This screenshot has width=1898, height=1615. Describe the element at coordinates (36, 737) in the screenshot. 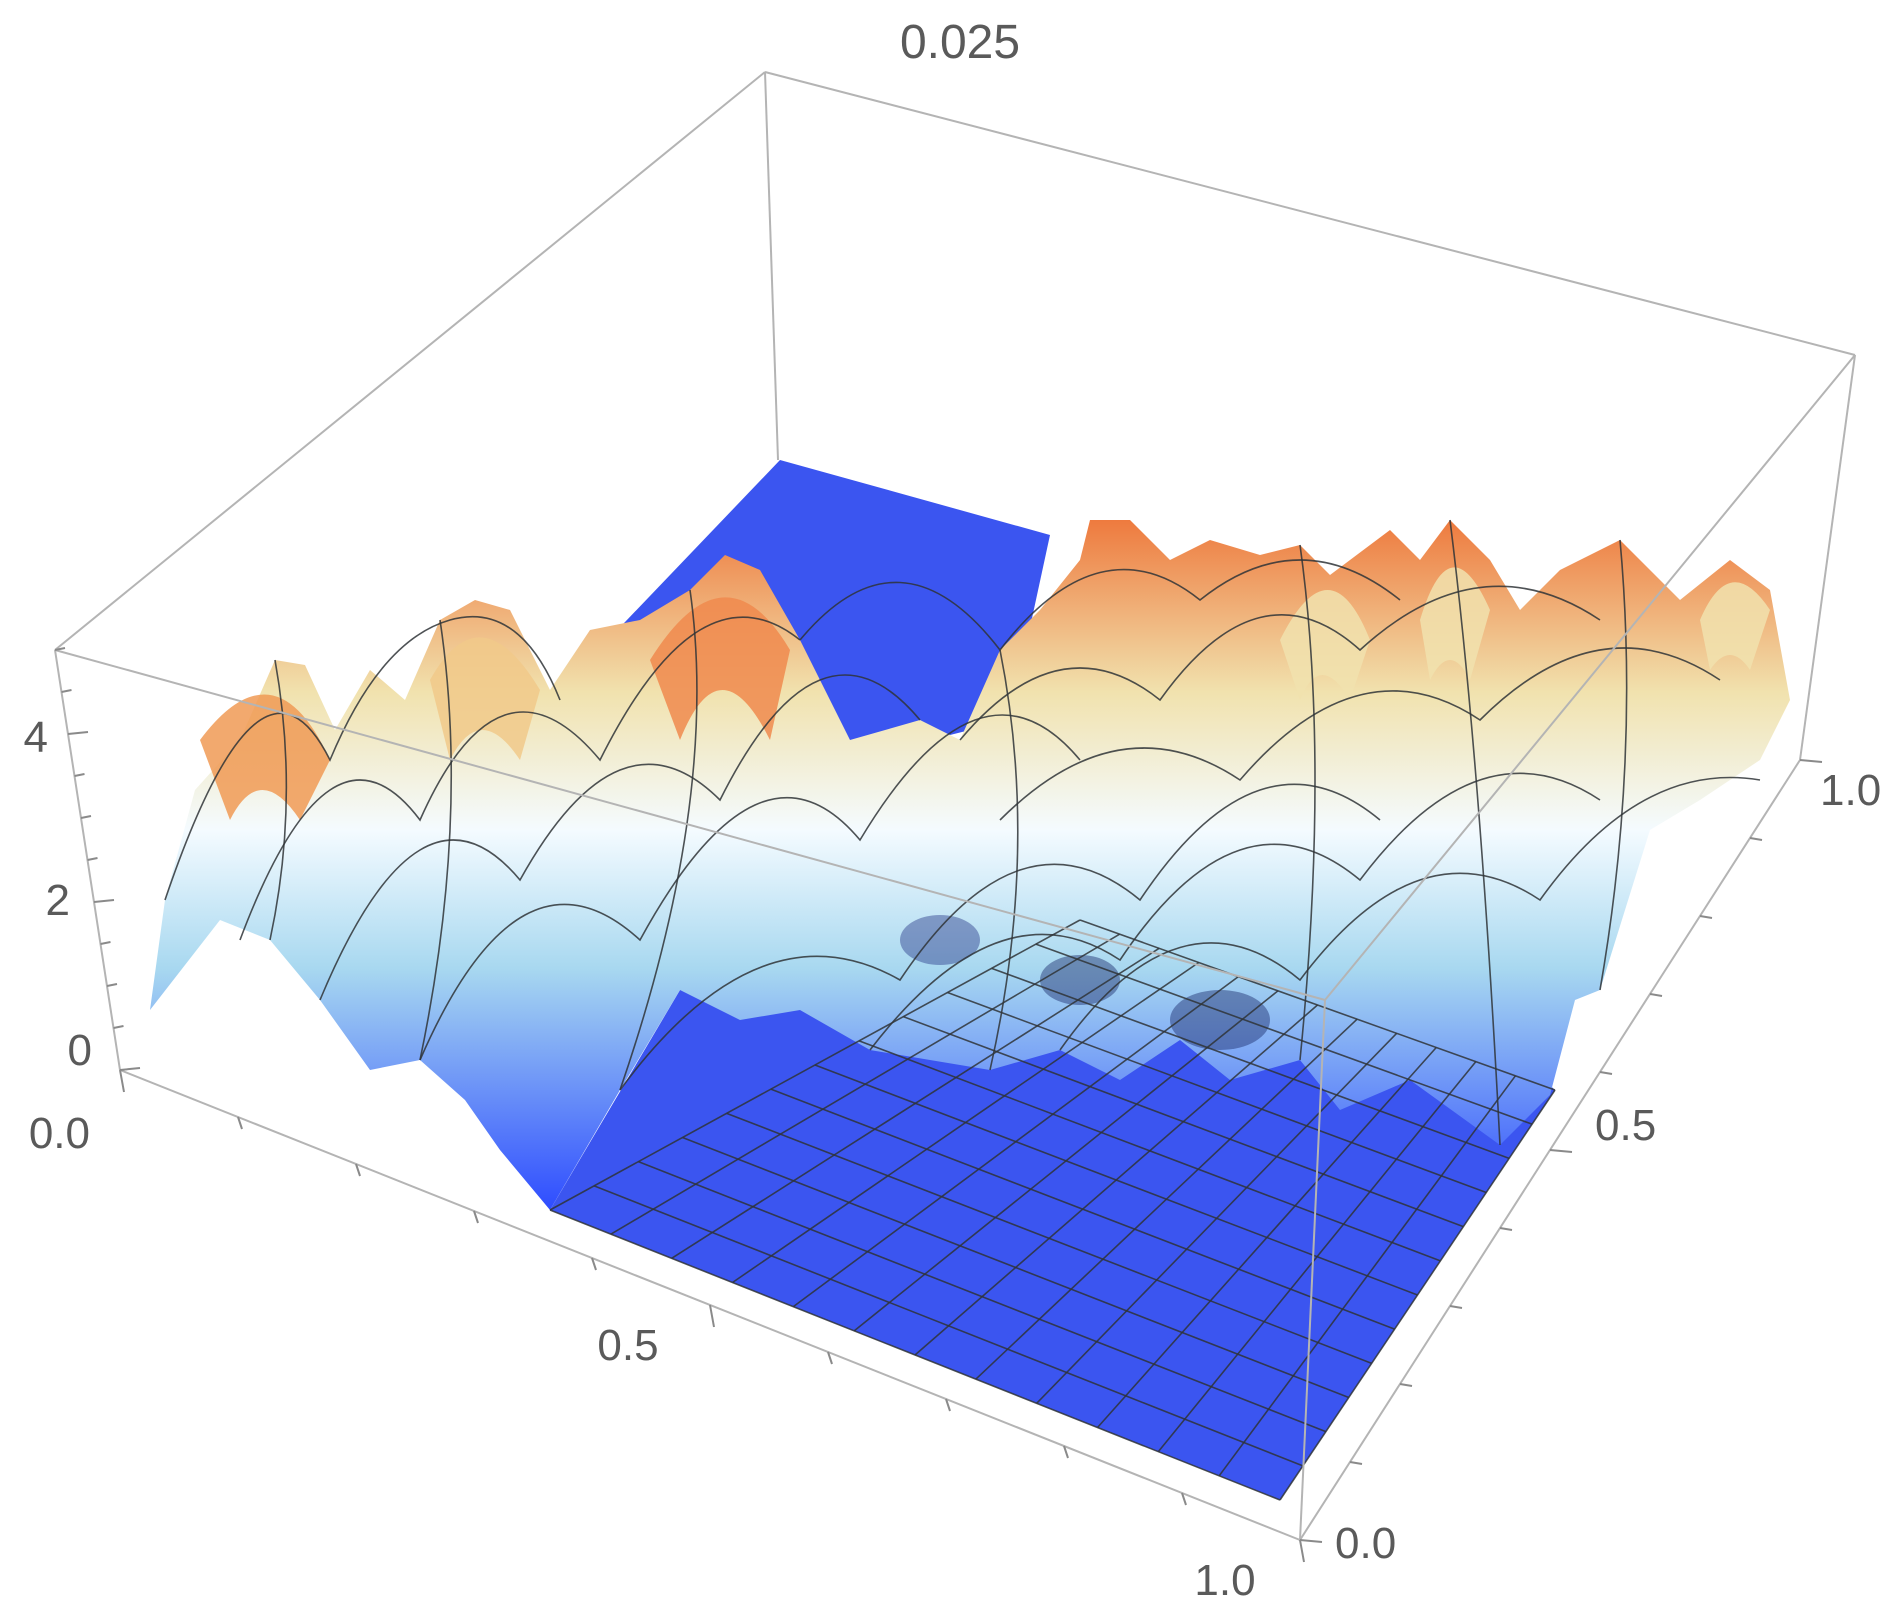

I see `z-tick-label: 4` at that location.